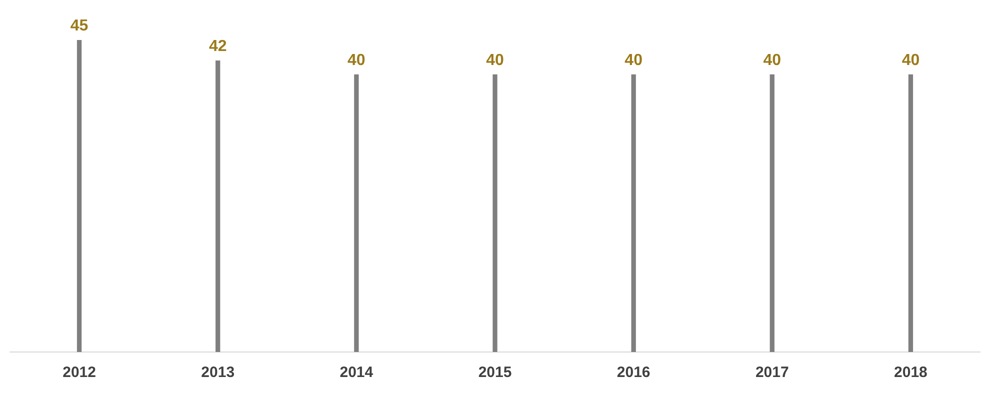 The width and height of the screenshot is (990, 402). I want to click on x-tick-label: 2013, so click(218, 373).